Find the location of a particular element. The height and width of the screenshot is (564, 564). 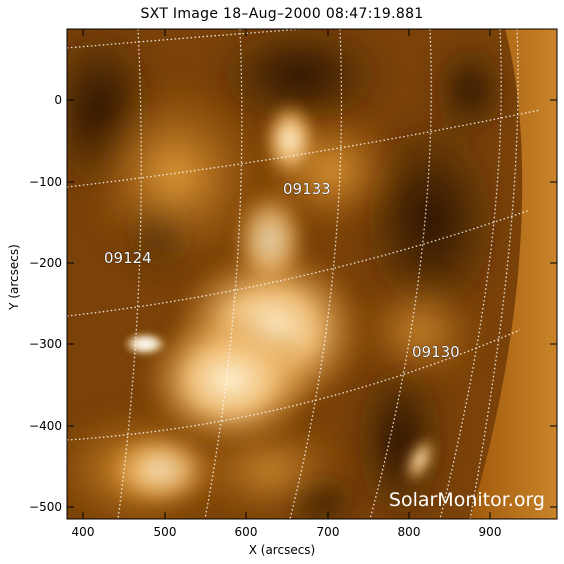

solarmonitor-watermark: SolarMonitor.org is located at coordinates (467, 500).